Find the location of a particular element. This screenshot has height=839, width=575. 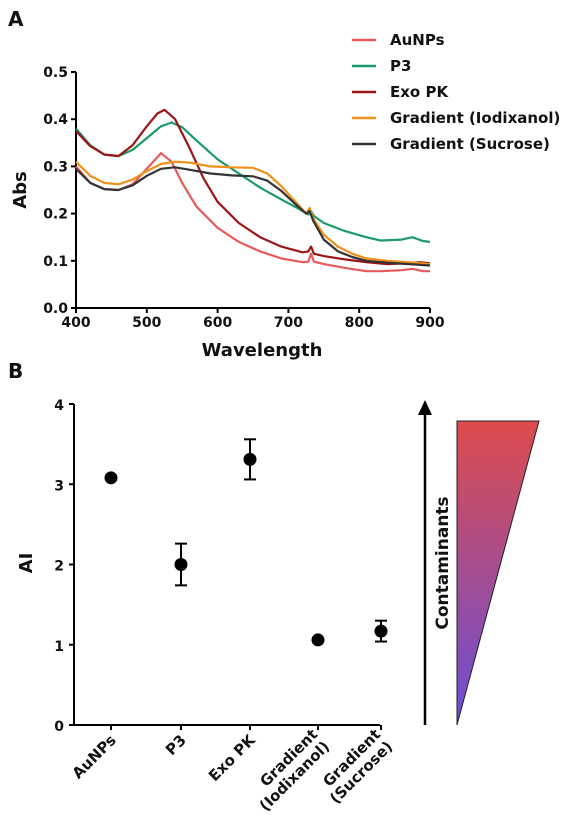

panel-a-x-tick-label: 800 is located at coordinates (359, 323).